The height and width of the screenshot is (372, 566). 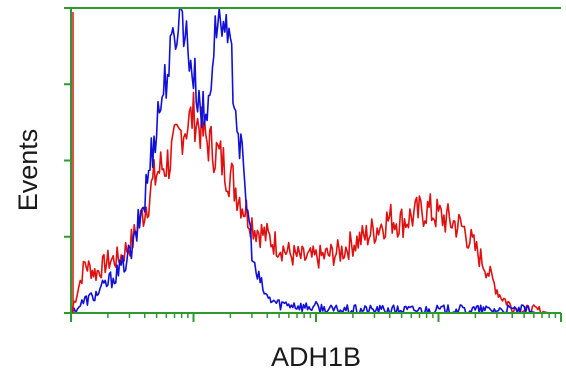 What do you see at coordinates (316, 357) in the screenshot?
I see `x-axis-label: ADH1B` at bounding box center [316, 357].